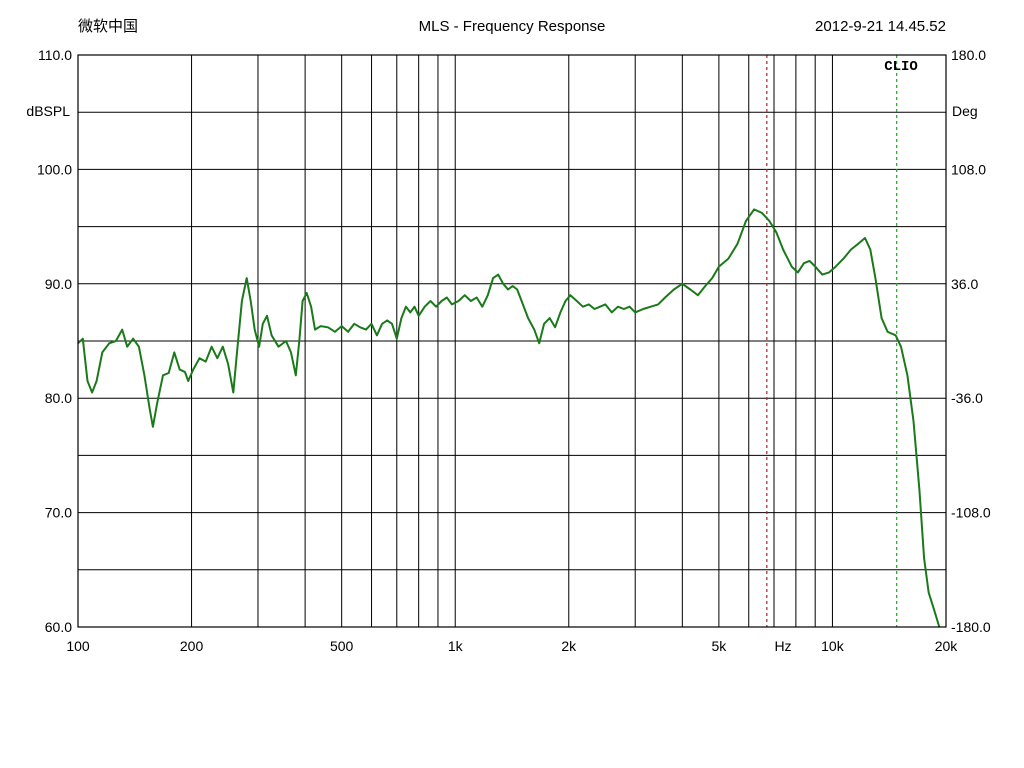 The height and width of the screenshot is (768, 1024). What do you see at coordinates (968, 169) in the screenshot?
I see `y2-tick-label: 108.0` at bounding box center [968, 169].